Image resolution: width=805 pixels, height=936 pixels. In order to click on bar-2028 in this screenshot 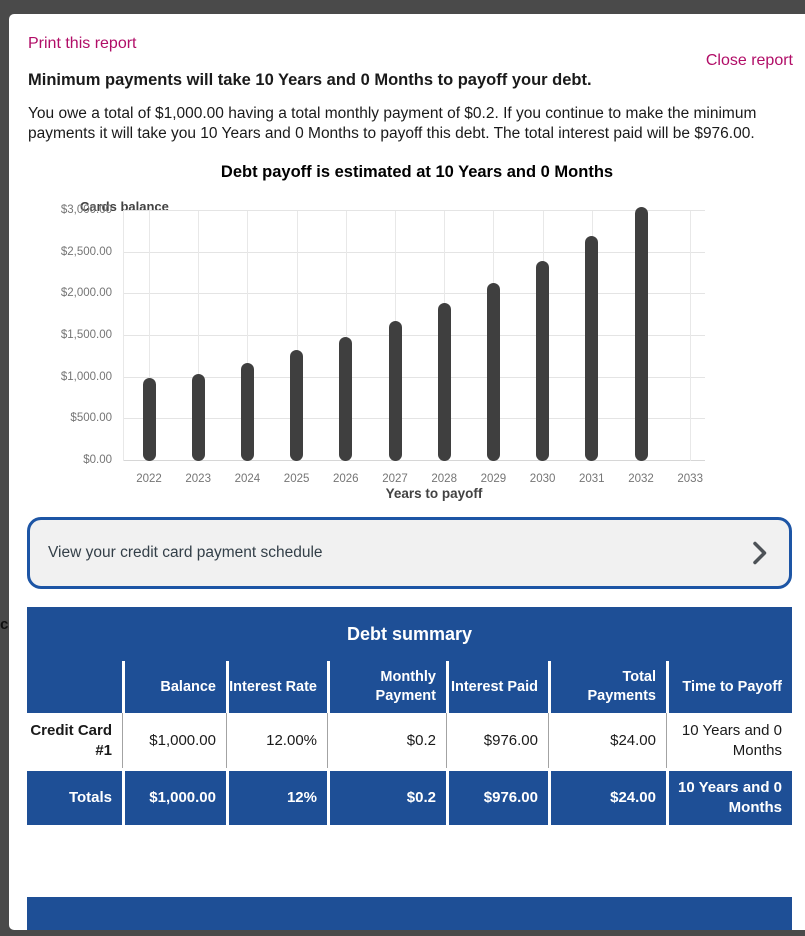, I will do `click(444, 381)`.